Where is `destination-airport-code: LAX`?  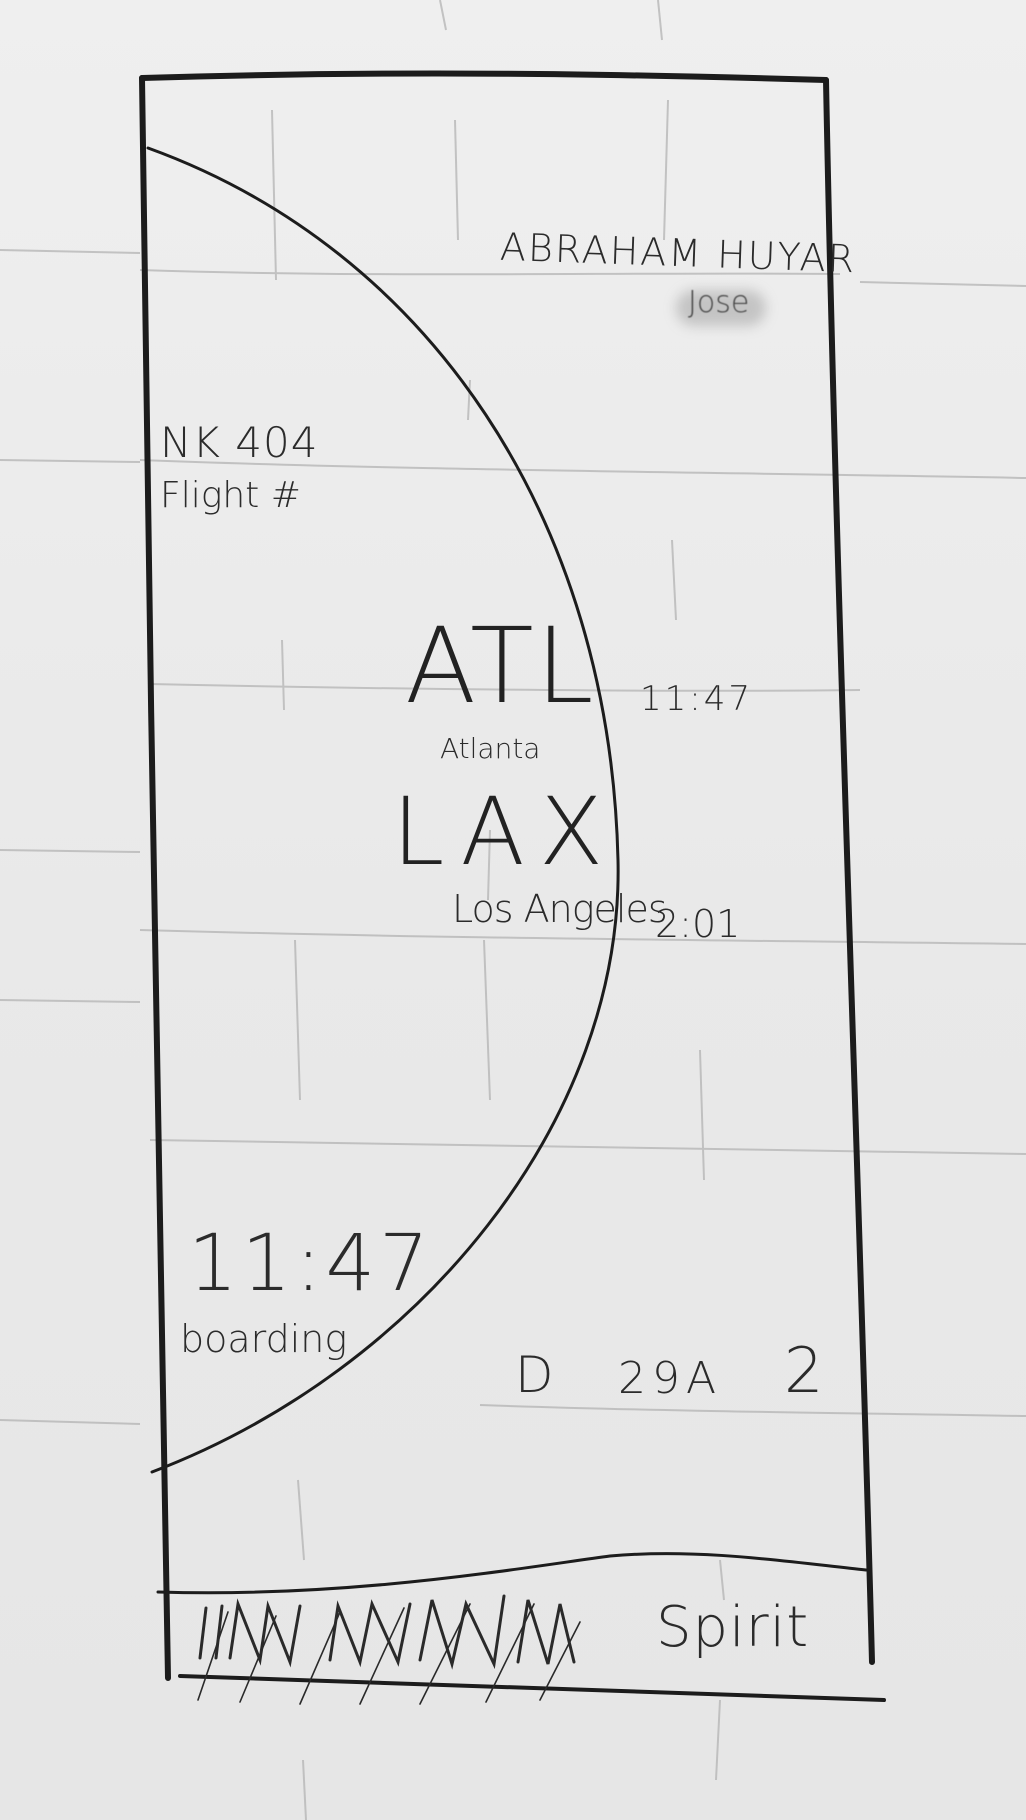
destination-airport-code: LAX is located at coordinates (505, 832).